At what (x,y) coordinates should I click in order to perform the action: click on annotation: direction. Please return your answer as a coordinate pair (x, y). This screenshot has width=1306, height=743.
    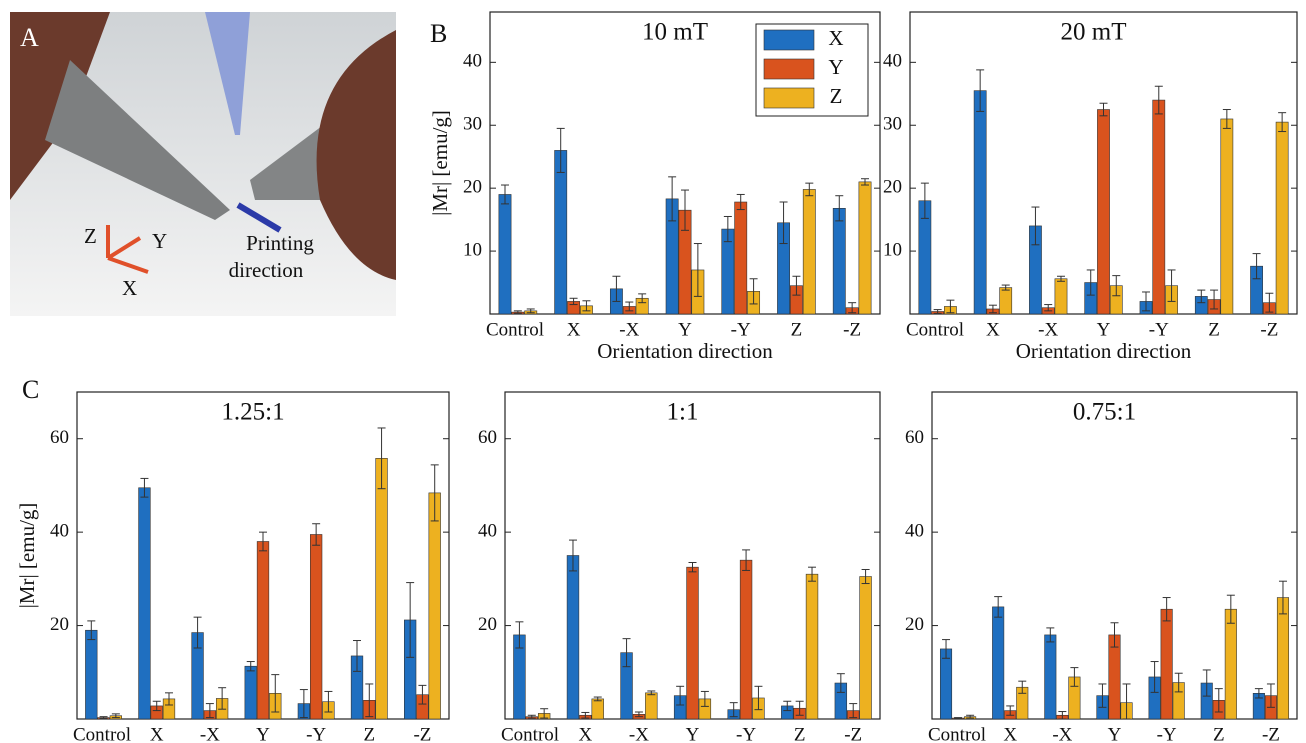
    Looking at the image, I should click on (266, 270).